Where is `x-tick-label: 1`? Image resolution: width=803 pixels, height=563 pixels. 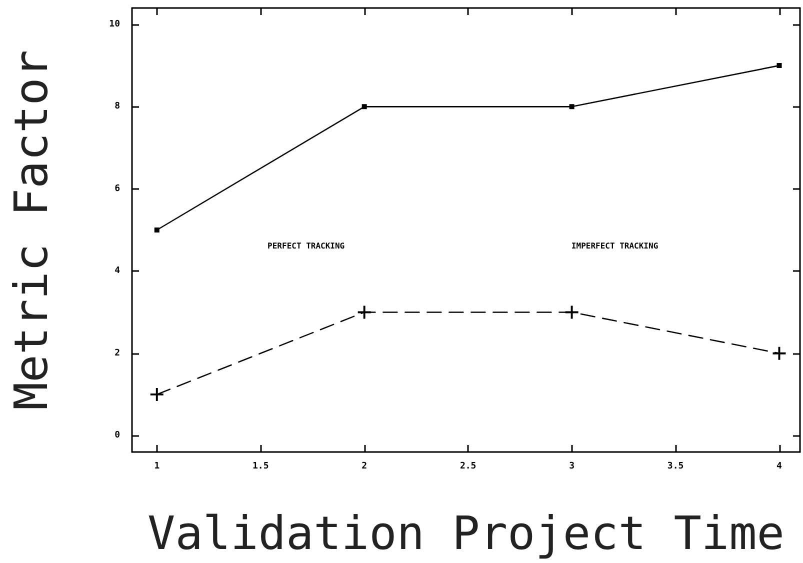 x-tick-label: 1 is located at coordinates (157, 467).